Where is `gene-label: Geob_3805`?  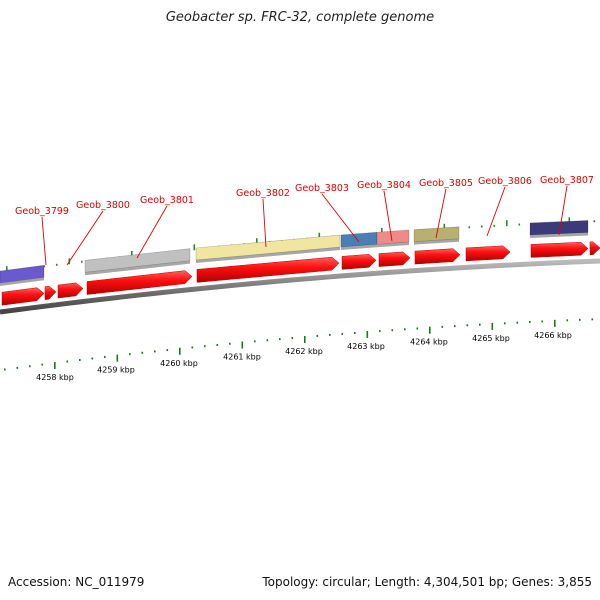 gene-label: Geob_3805 is located at coordinates (446, 183).